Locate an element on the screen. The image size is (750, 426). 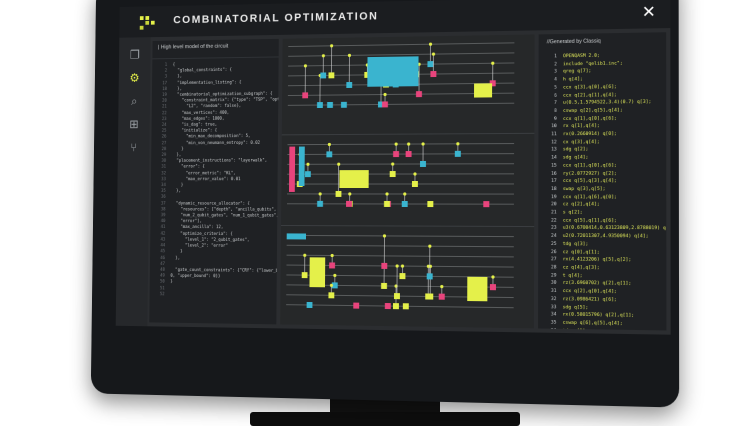
circuit-blocks-icon: ⊞ is located at coordinates (133, 124).